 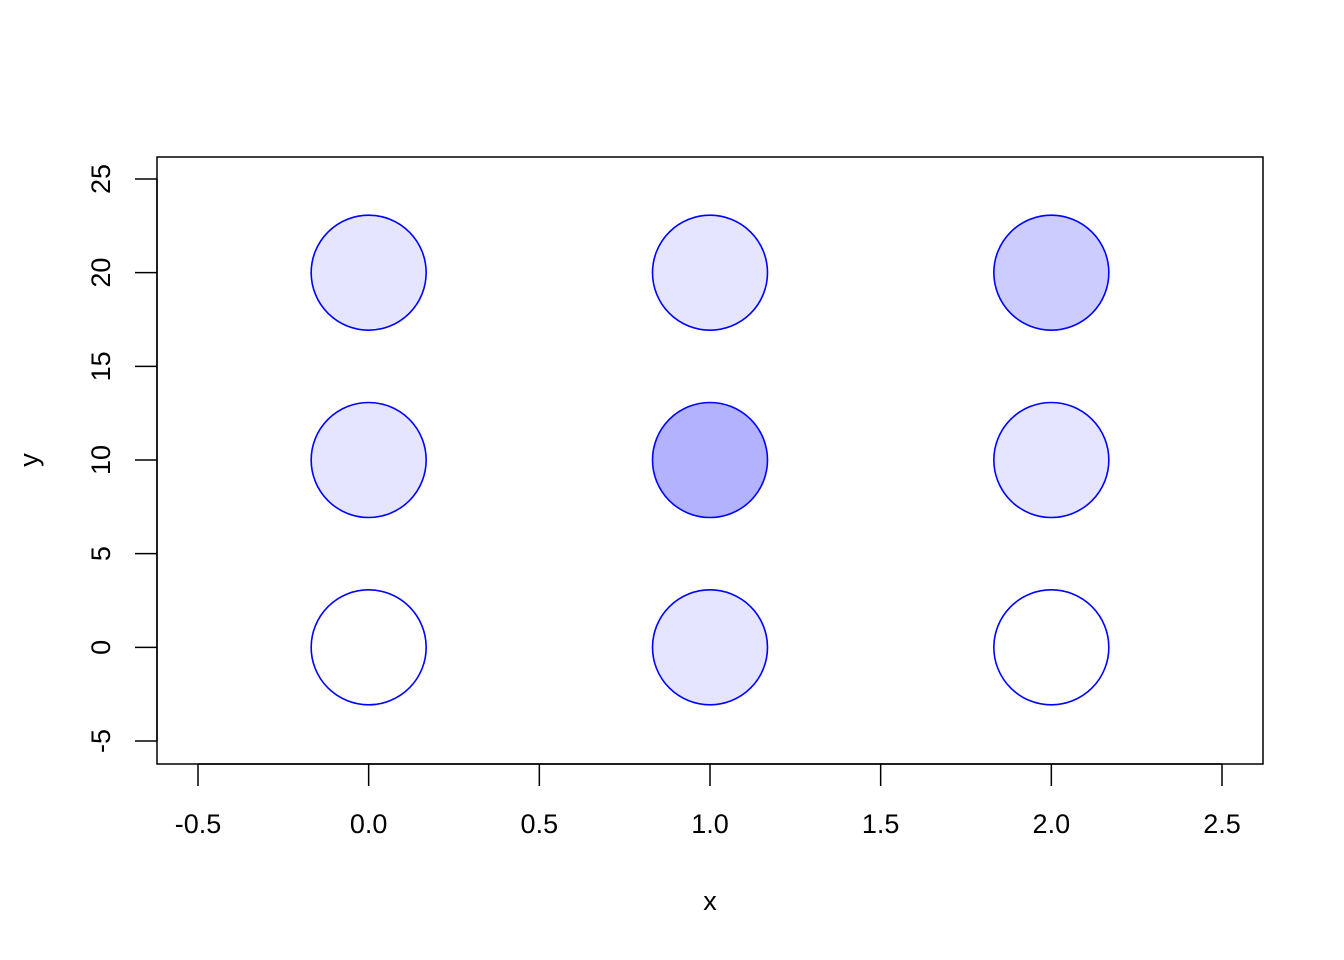 I want to click on x-tick-label: 2.5, so click(x=1222, y=824).